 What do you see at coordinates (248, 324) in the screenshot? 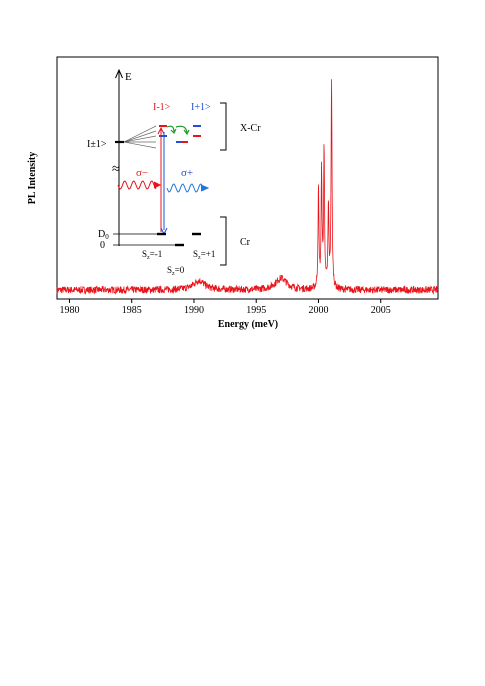
I see `x-axis-label: Energy (meV)` at bounding box center [248, 324].